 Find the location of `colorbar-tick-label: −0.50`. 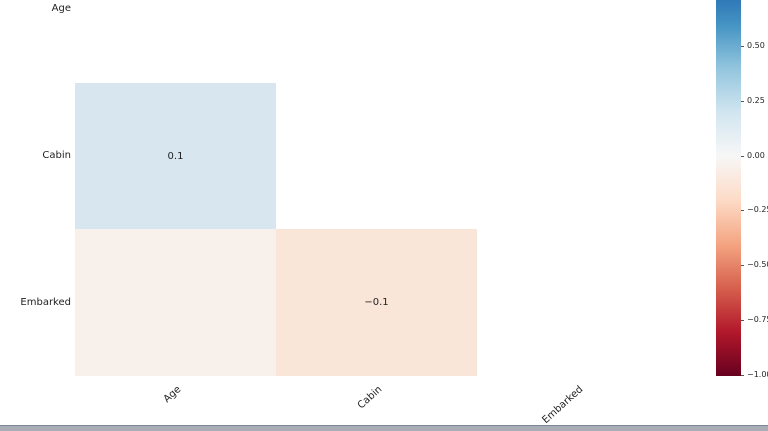

colorbar-tick-label: −0.50 is located at coordinates (757, 265).